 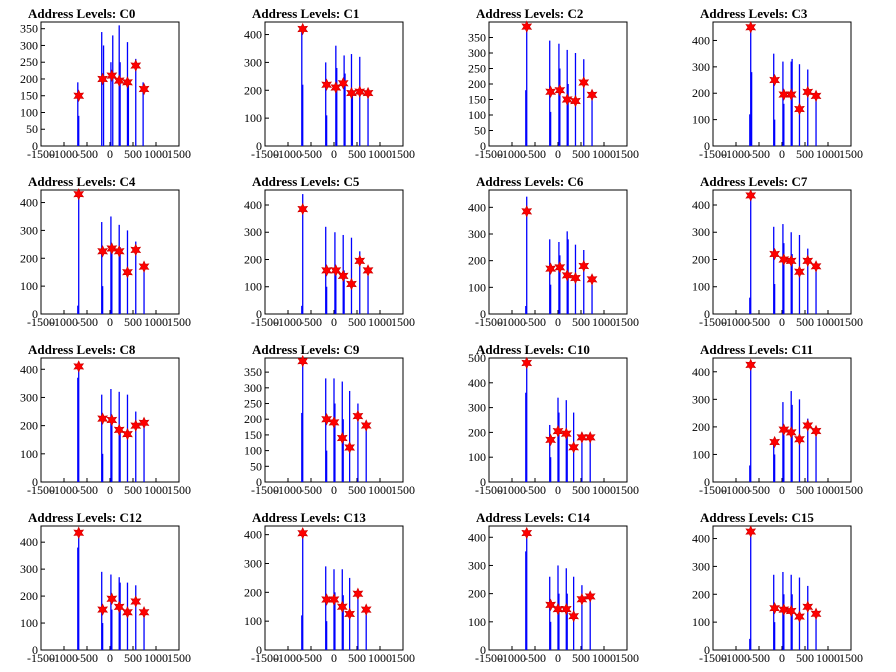 I want to click on y-tick-label: 350, so click(x=29, y=29).